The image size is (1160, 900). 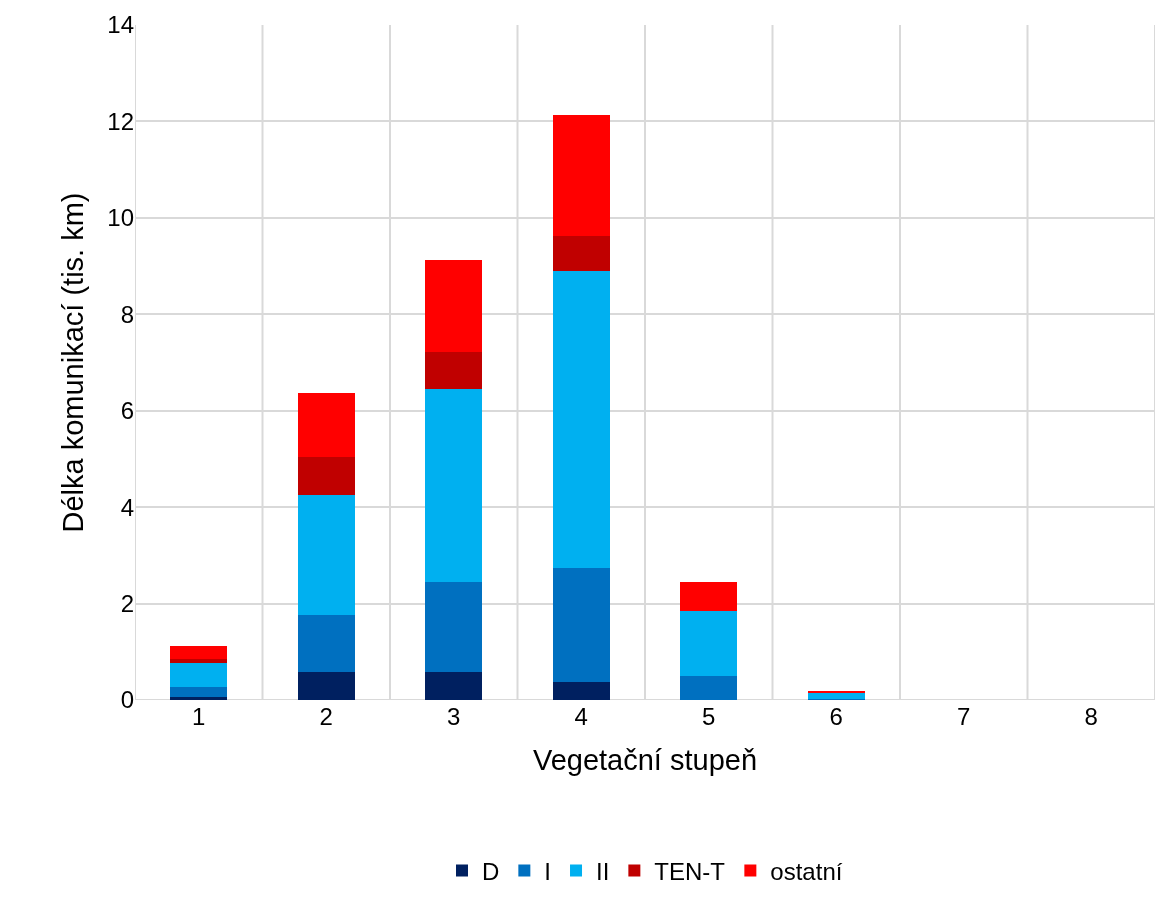 I want to click on y-tick-label: 10, so click(x=120, y=218).